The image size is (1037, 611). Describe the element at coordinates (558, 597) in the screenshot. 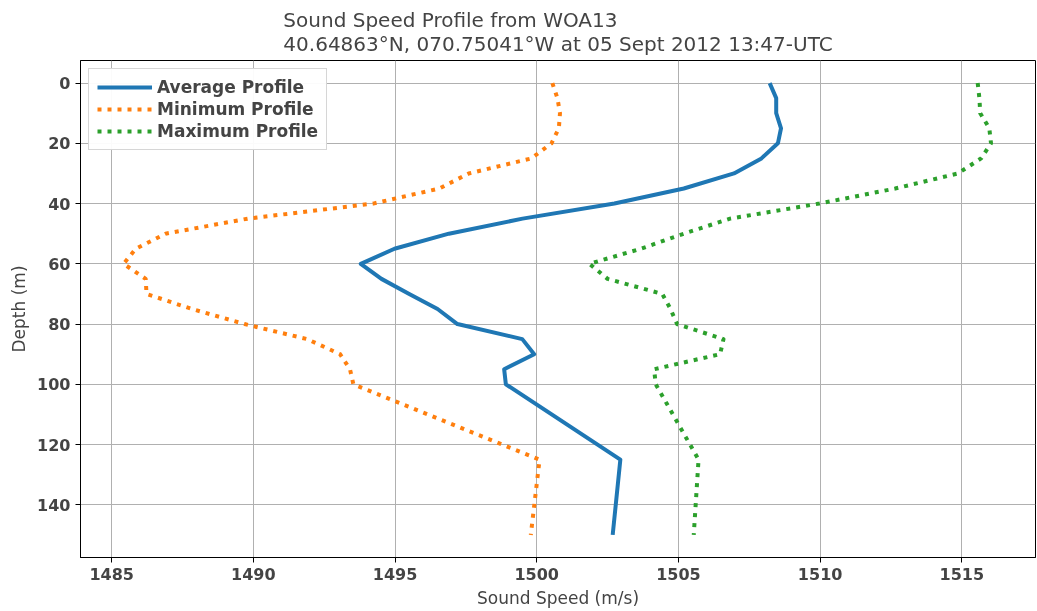

I see `x-axis-title: Sound Speed (m/s)` at that location.